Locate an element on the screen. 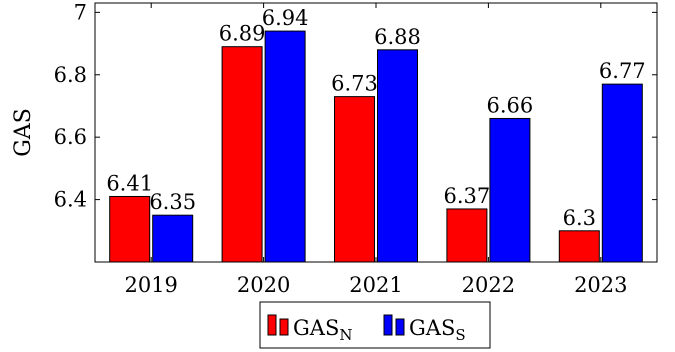 The image size is (675, 352). legend-box is located at coordinates (375, 325).